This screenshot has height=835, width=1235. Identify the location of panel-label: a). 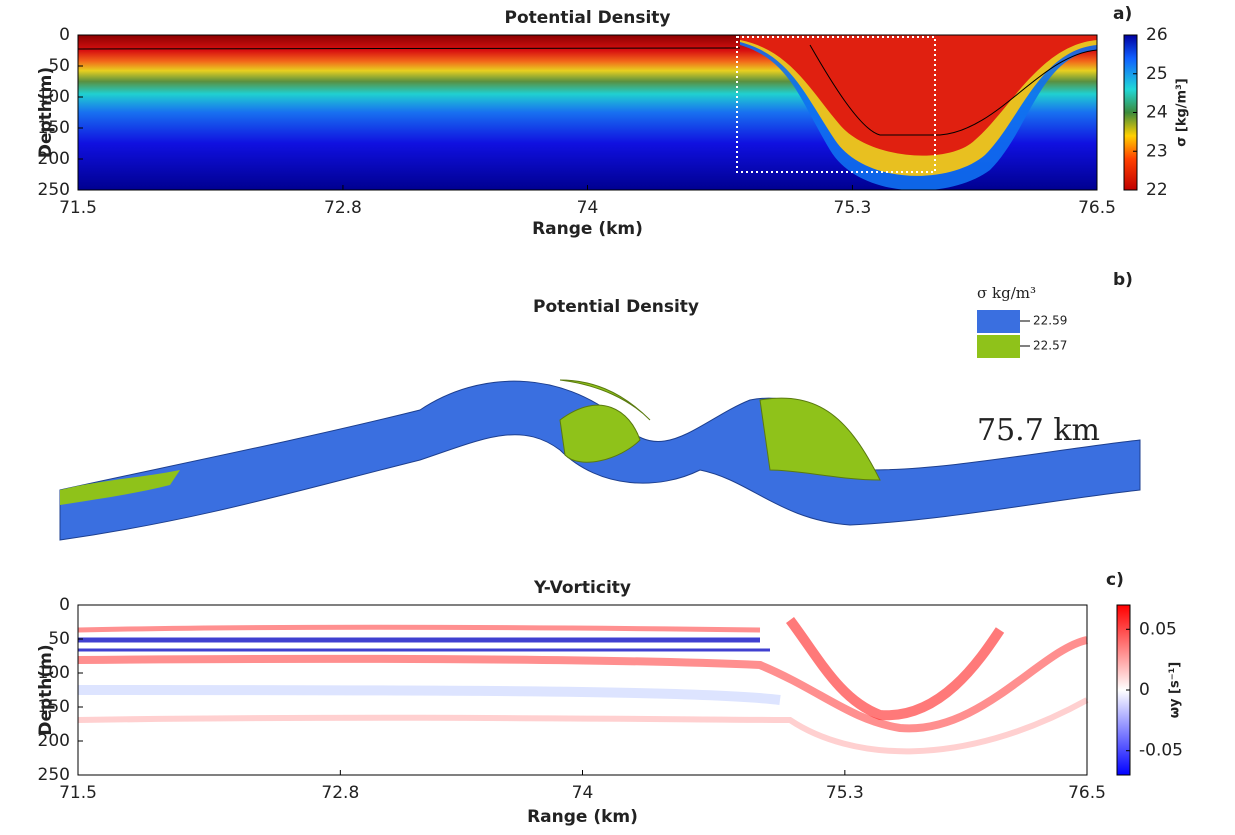
(1122, 14).